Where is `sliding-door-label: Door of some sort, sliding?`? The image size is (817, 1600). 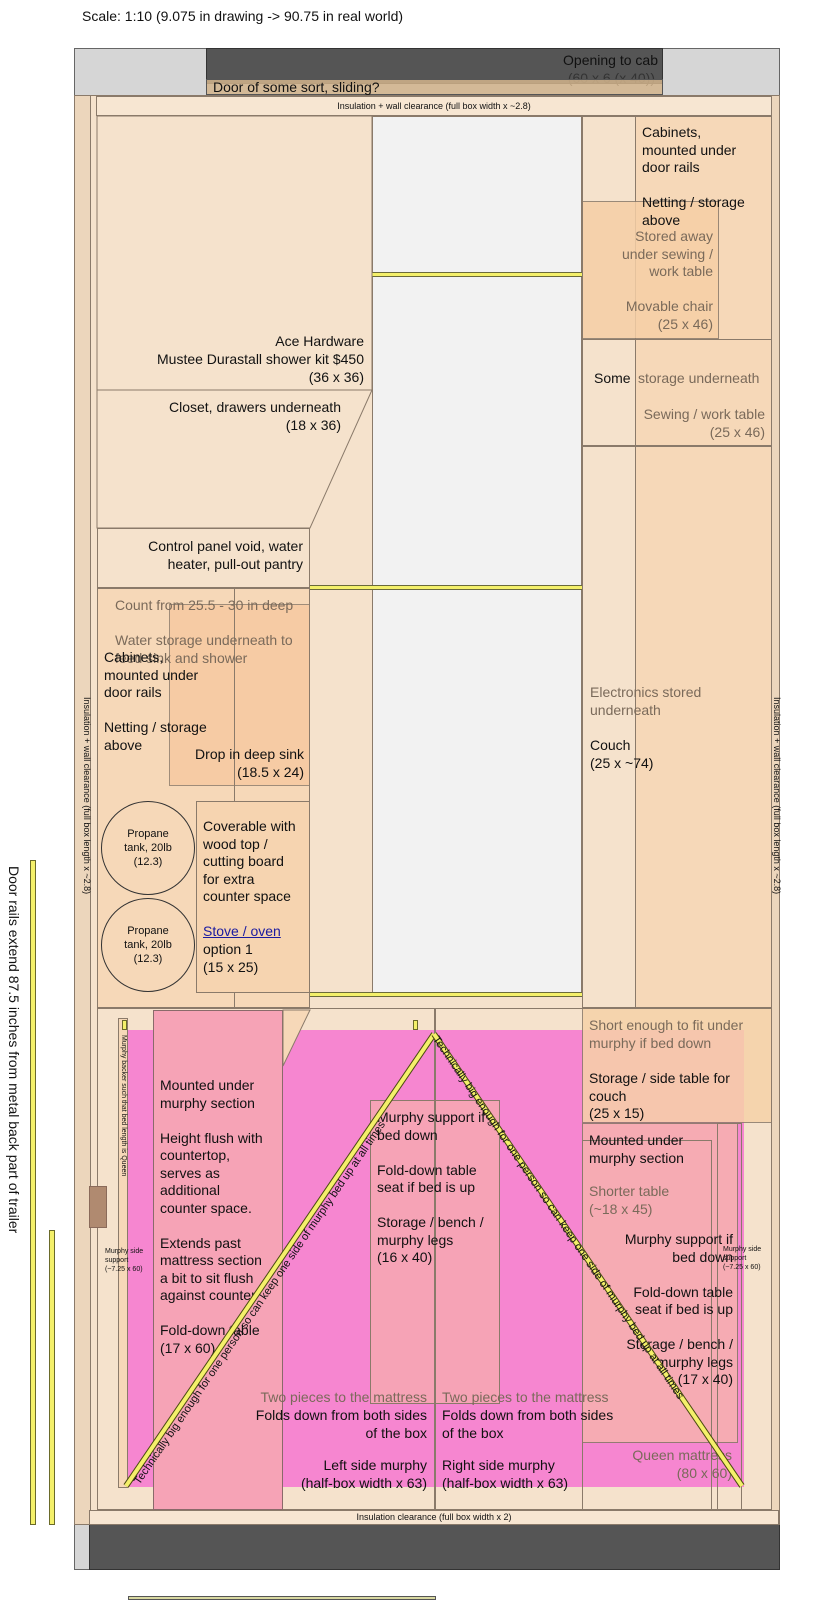
sliding-door-label: Door of some sort, sliding? is located at coordinates (296, 87).